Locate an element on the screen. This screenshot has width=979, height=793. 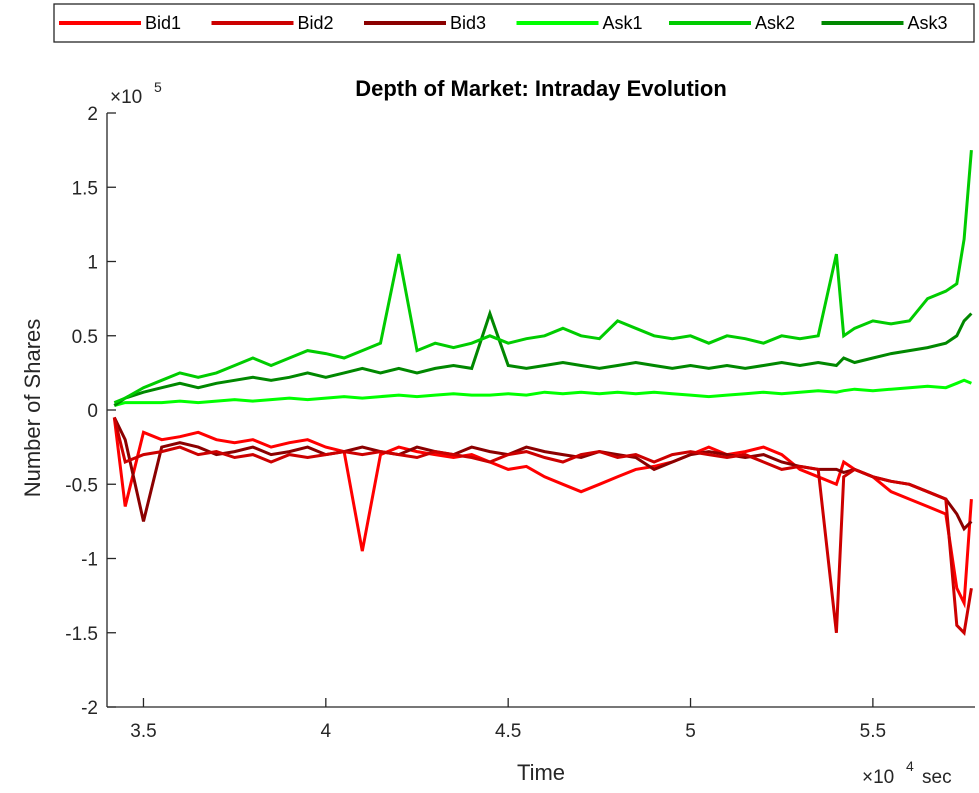
x-exponent-power: 4 is located at coordinates (910, 766).